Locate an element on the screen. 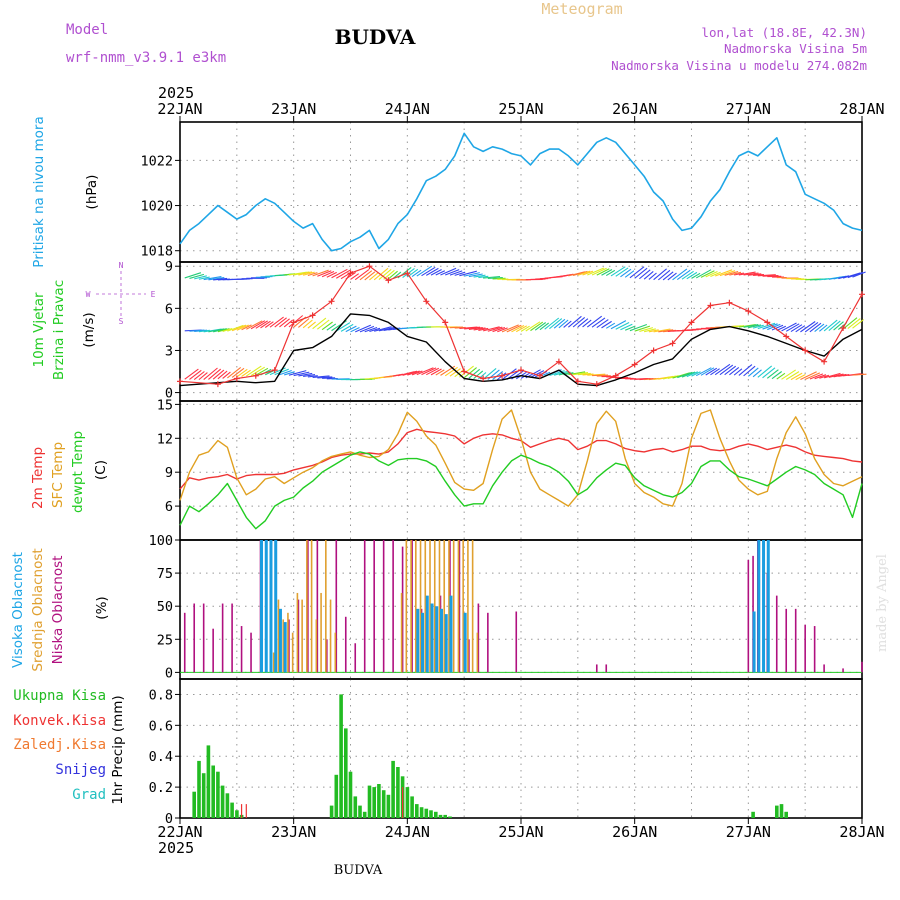 This screenshot has width=900, height=900. y-tick-label: 1022 is located at coordinates (156, 161).